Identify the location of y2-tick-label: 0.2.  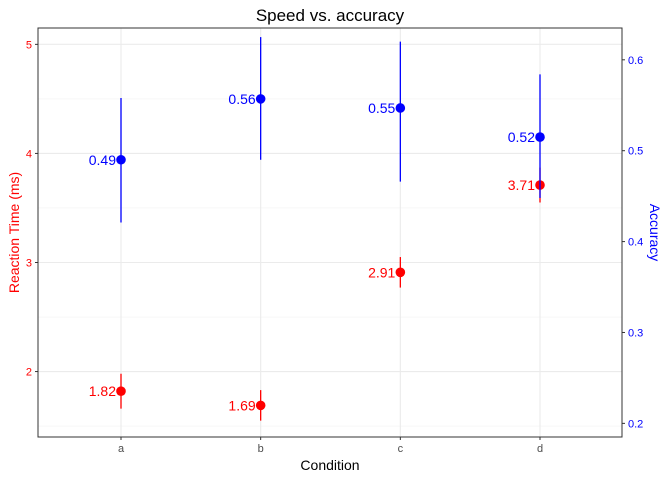
(635, 424).